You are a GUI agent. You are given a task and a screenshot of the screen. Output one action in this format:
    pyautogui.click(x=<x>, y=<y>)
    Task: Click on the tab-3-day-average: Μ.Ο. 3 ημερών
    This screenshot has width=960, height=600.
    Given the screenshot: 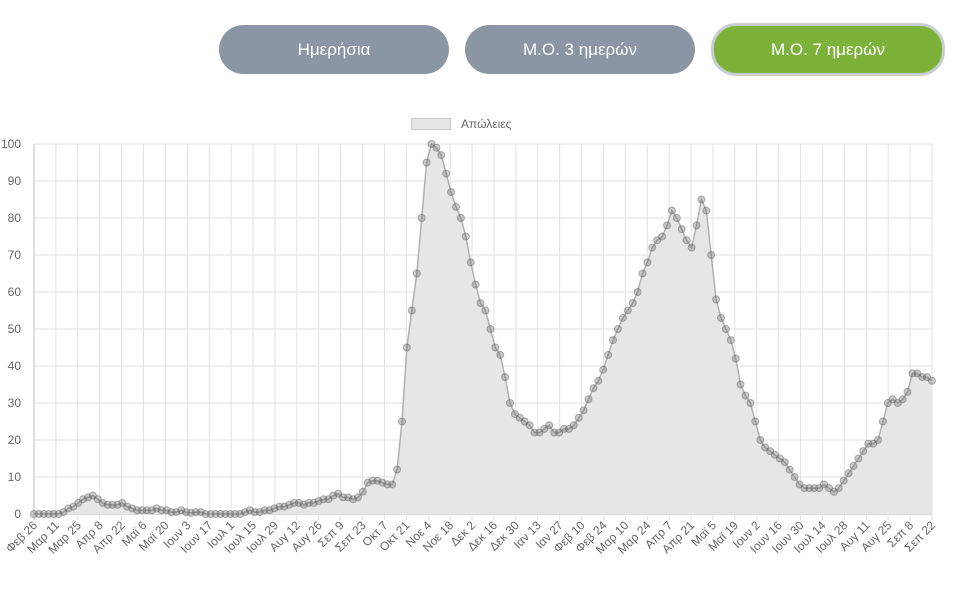 What is the action you would take?
    pyautogui.click(x=580, y=49)
    